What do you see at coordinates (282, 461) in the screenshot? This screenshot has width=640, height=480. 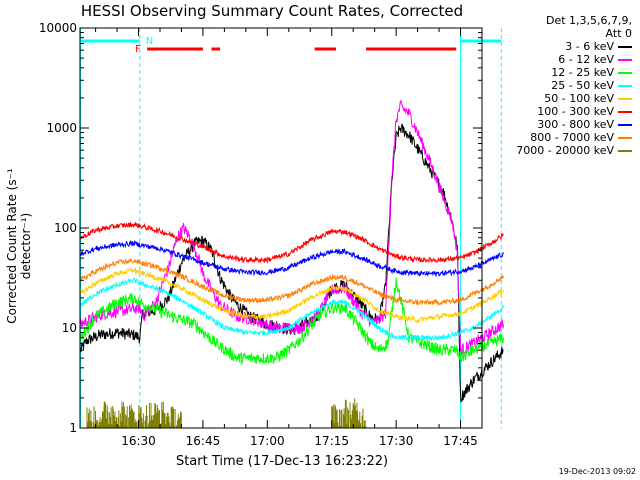 I see `x-axis-label: Start Time (17-Dec-13 16:23:22)` at bounding box center [282, 461].